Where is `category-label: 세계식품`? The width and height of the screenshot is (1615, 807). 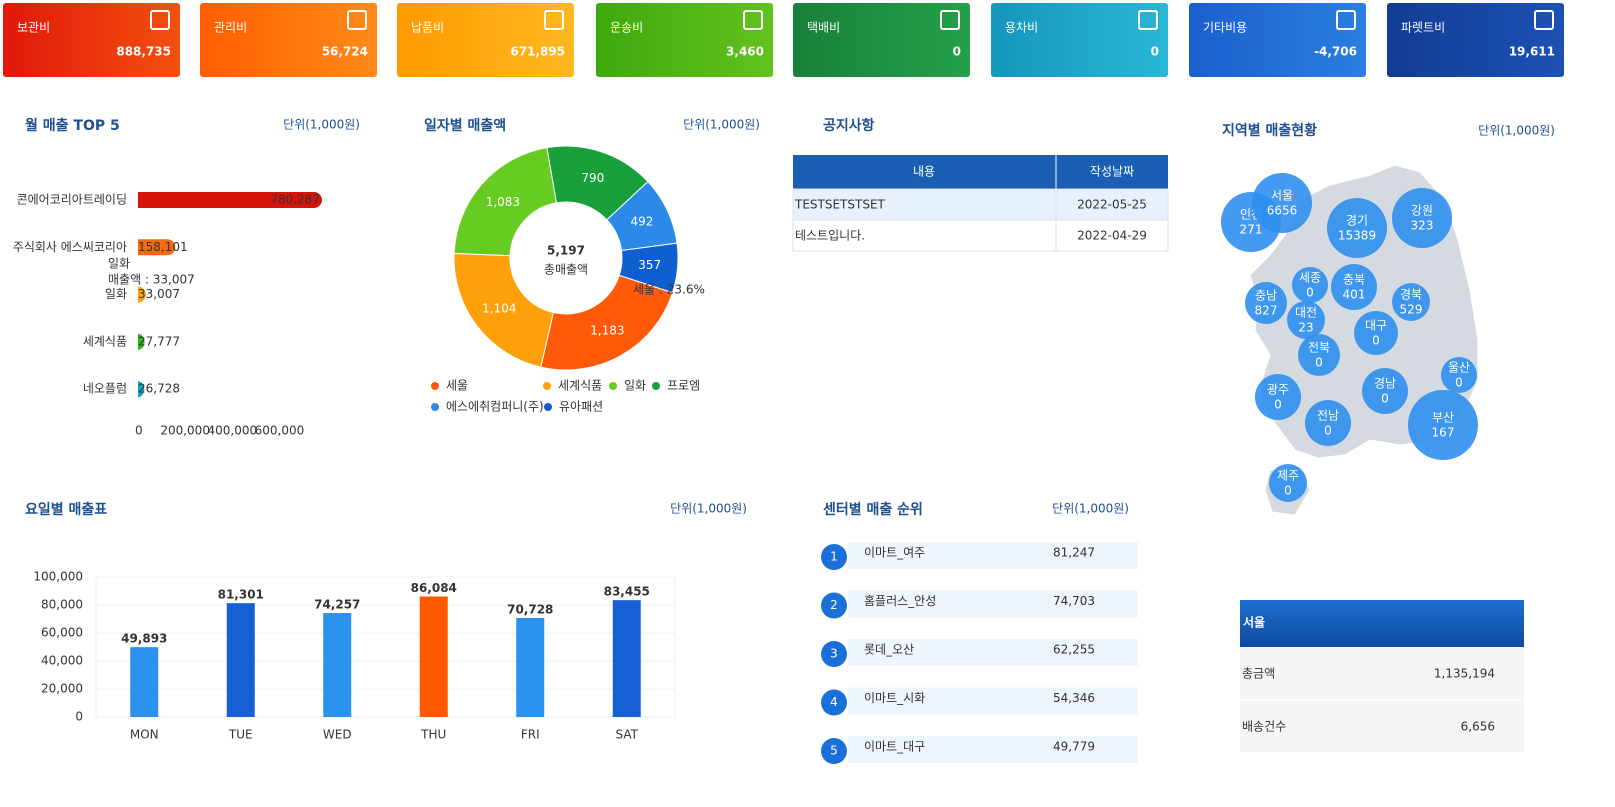 category-label: 세계식품 is located at coordinates (105, 341).